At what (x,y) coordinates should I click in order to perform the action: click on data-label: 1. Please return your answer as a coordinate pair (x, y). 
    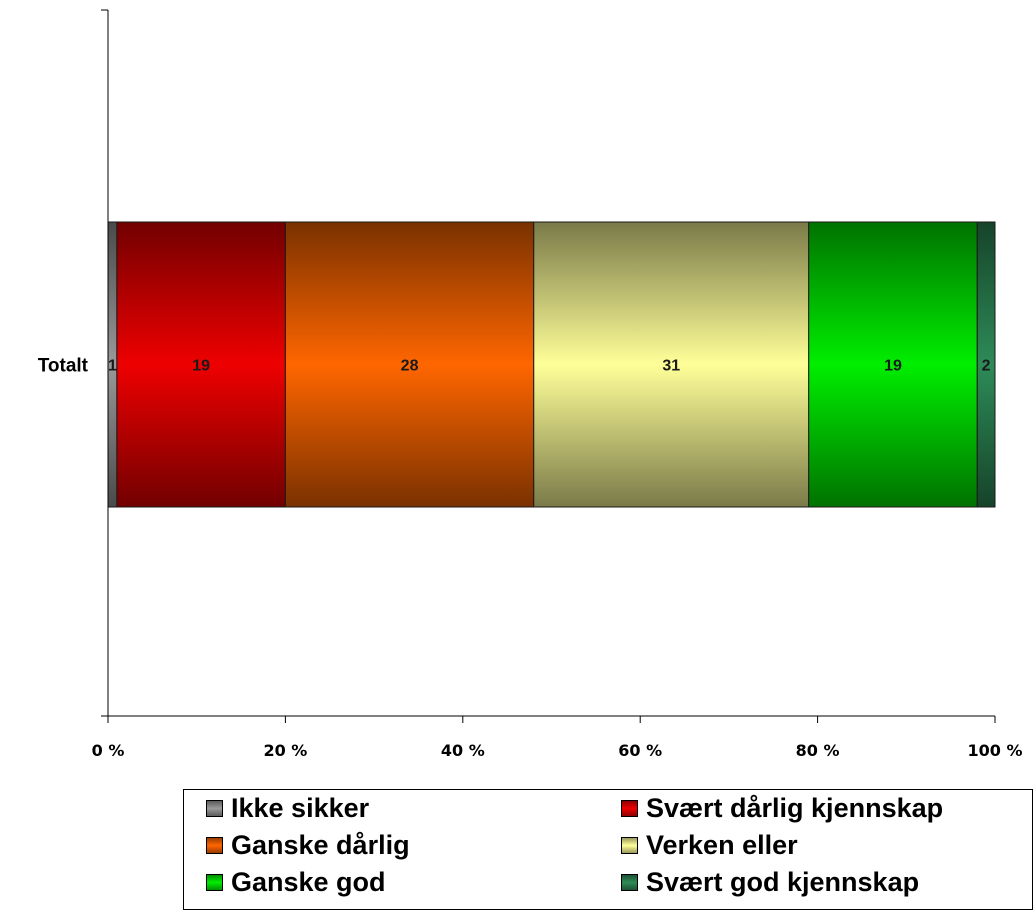
    Looking at the image, I should click on (112, 366).